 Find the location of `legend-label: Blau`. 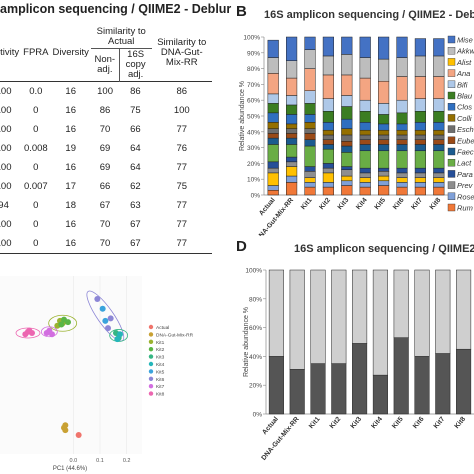

legend-label: Blau is located at coordinates (465, 96).